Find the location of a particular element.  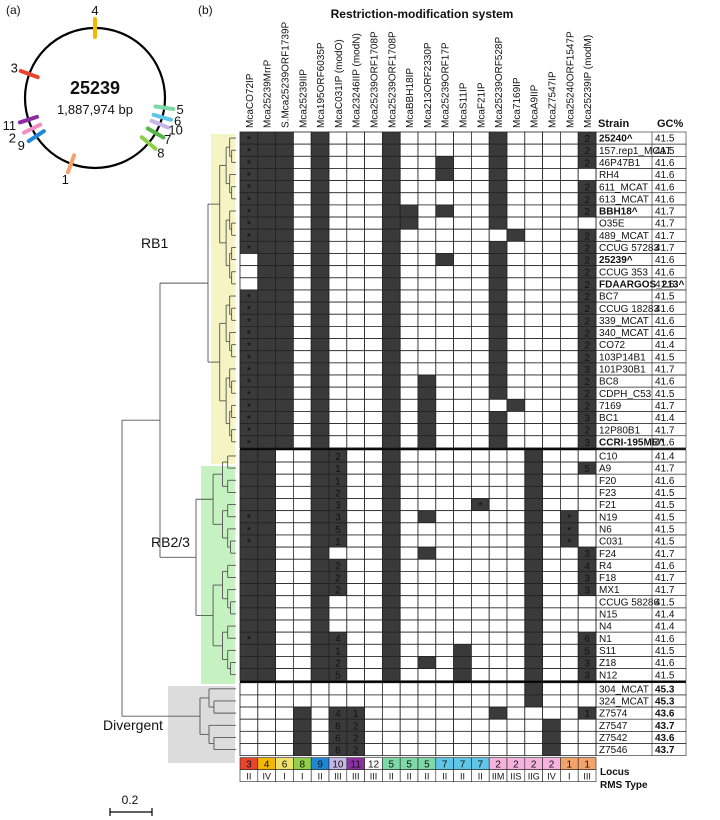

gc-value: 41.5 is located at coordinates (665, 651).